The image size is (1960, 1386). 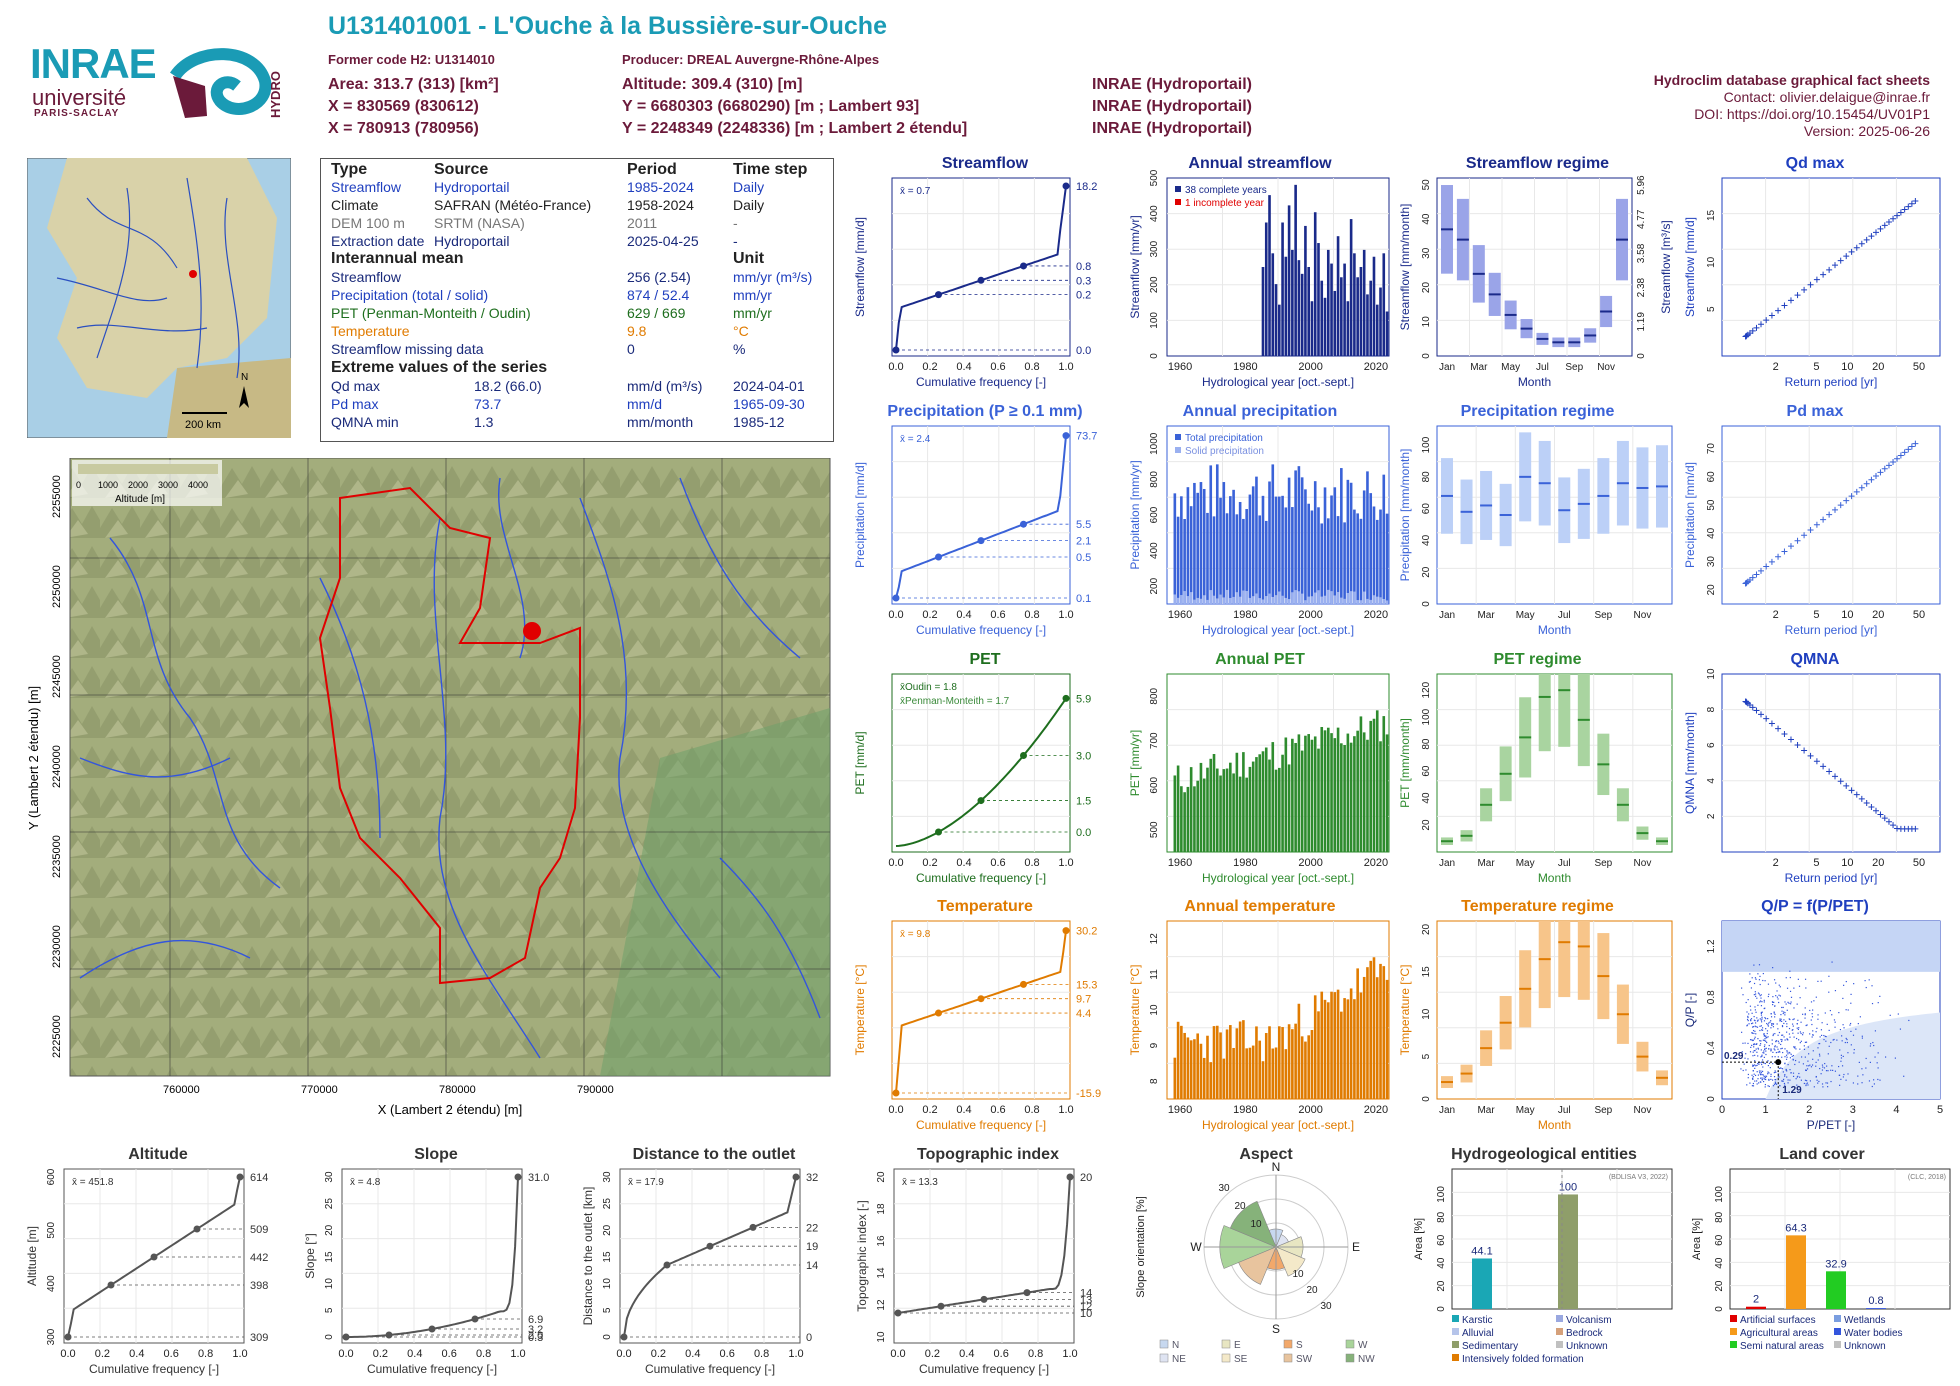 What do you see at coordinates (1426, 444) in the screenshot?
I see `y-tick-label: 100` at bounding box center [1426, 444].